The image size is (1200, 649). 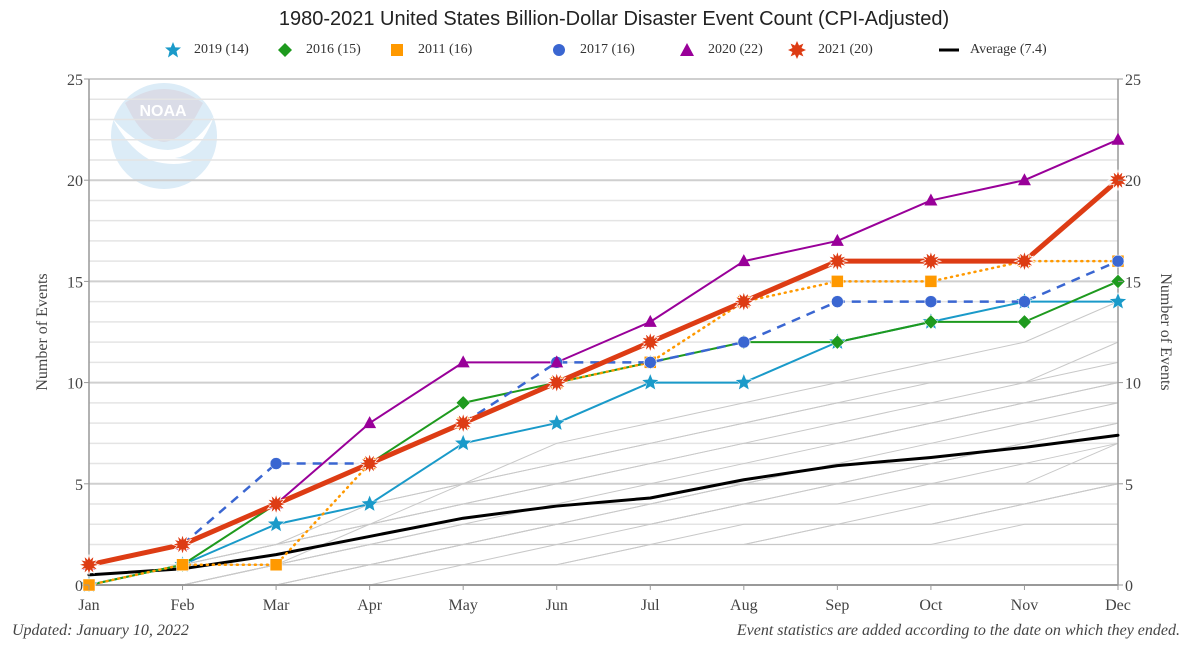 I want to click on x-tick-label: Jul, so click(x=650, y=605).